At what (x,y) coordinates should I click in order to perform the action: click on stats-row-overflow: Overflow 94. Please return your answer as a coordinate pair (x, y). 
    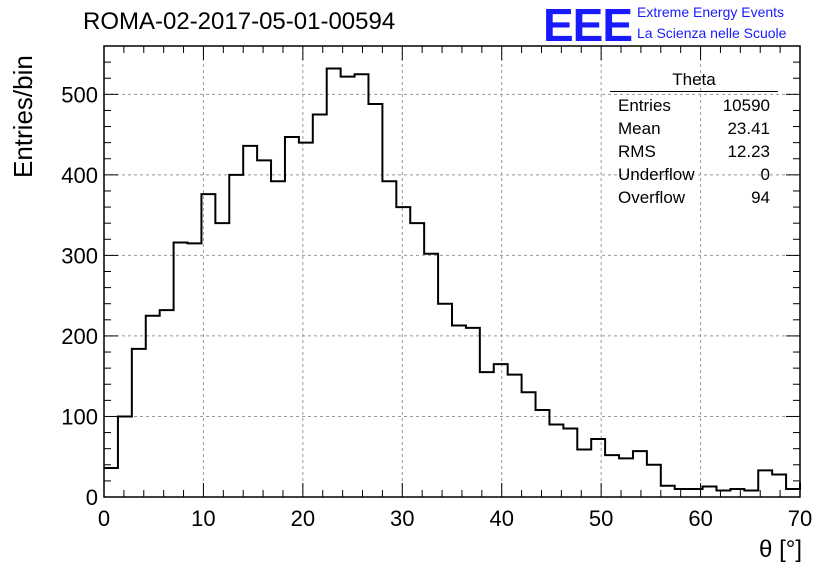
    Looking at the image, I should click on (694, 197).